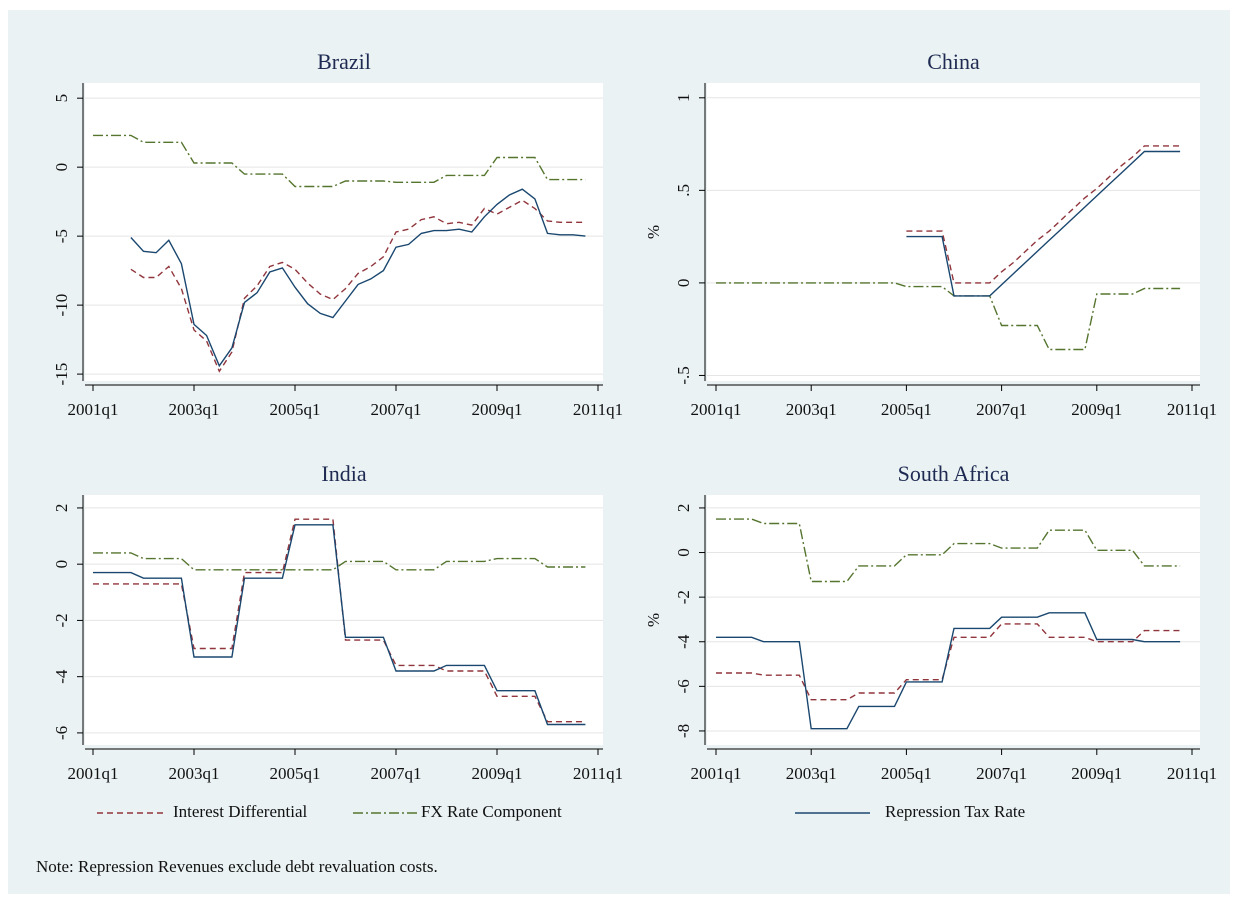  I want to click on y-tick-label: -8, so click(683, 731).